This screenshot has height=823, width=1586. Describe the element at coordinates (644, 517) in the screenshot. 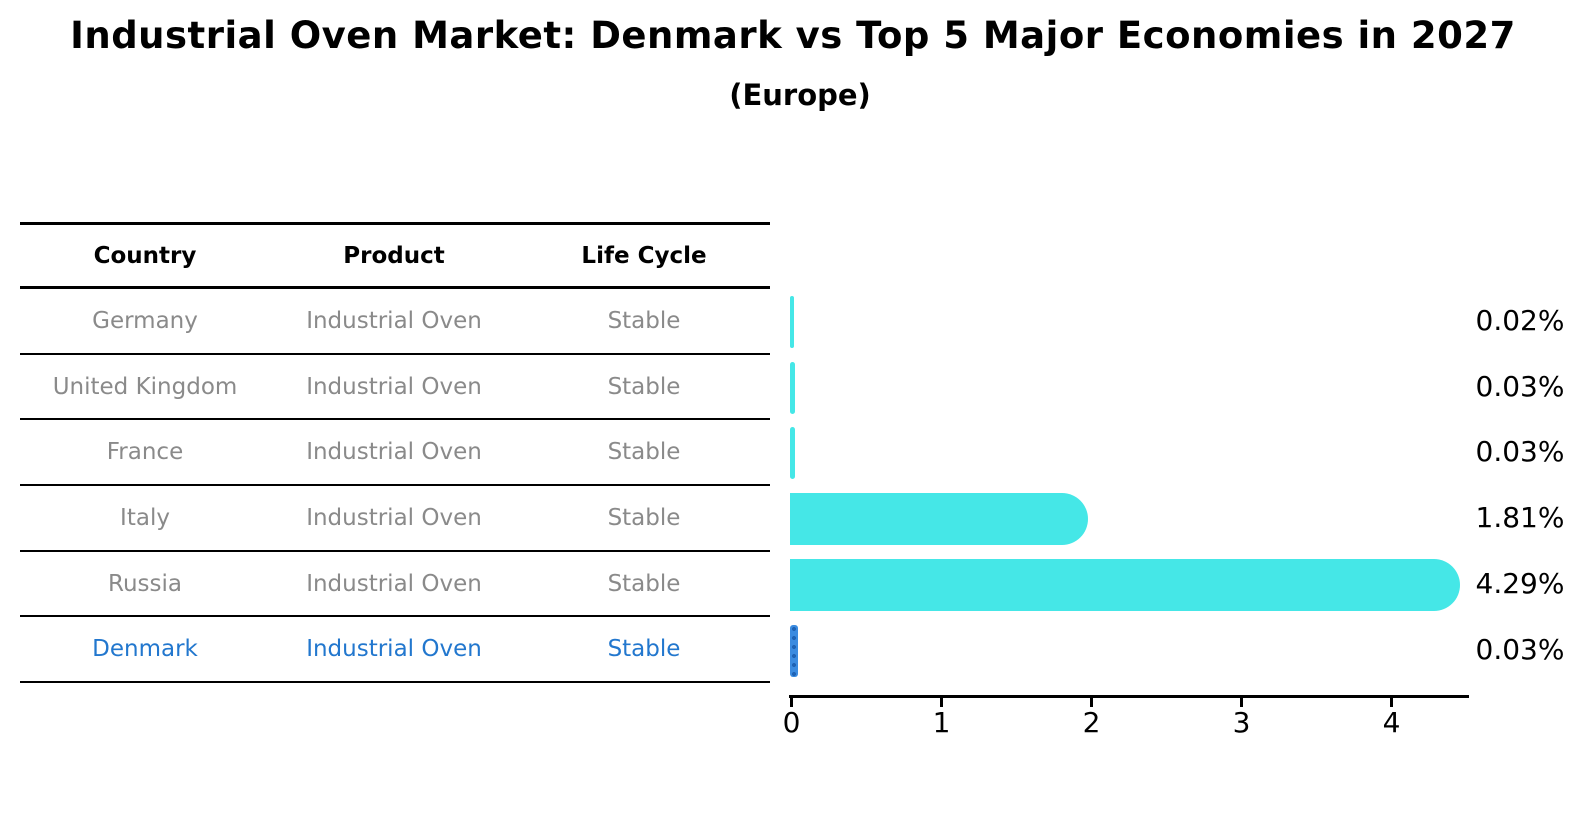

I see `cell-life-cycle-italy: Stable` at that location.